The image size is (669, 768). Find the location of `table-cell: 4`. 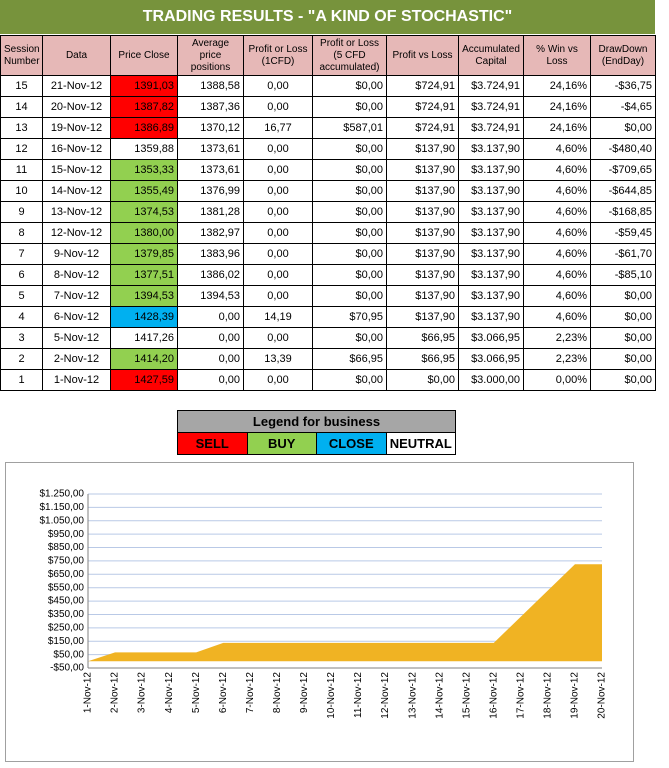

table-cell: 4 is located at coordinates (21, 317).